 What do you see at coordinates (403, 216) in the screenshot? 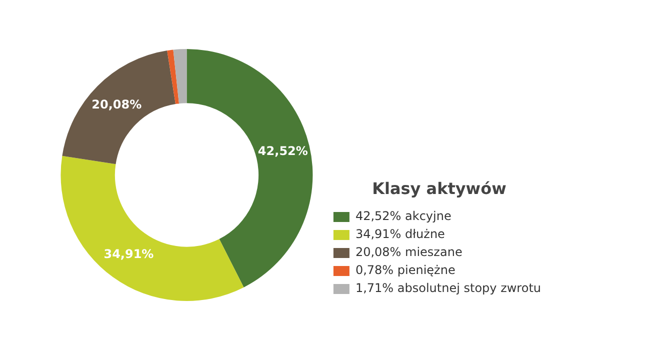
I see `legend-label: 42,52% akcyjne` at bounding box center [403, 216].